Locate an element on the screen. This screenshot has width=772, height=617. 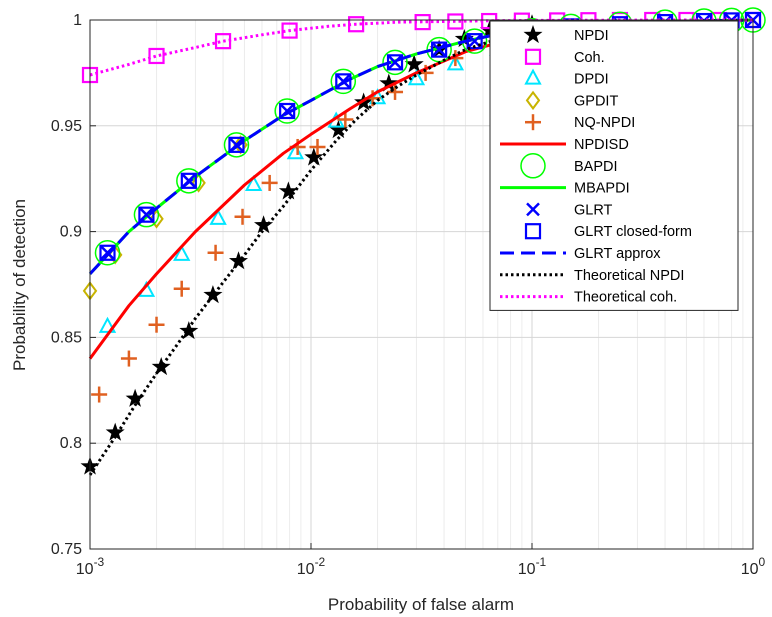
legend-label: GPDIT is located at coordinates (596, 101).